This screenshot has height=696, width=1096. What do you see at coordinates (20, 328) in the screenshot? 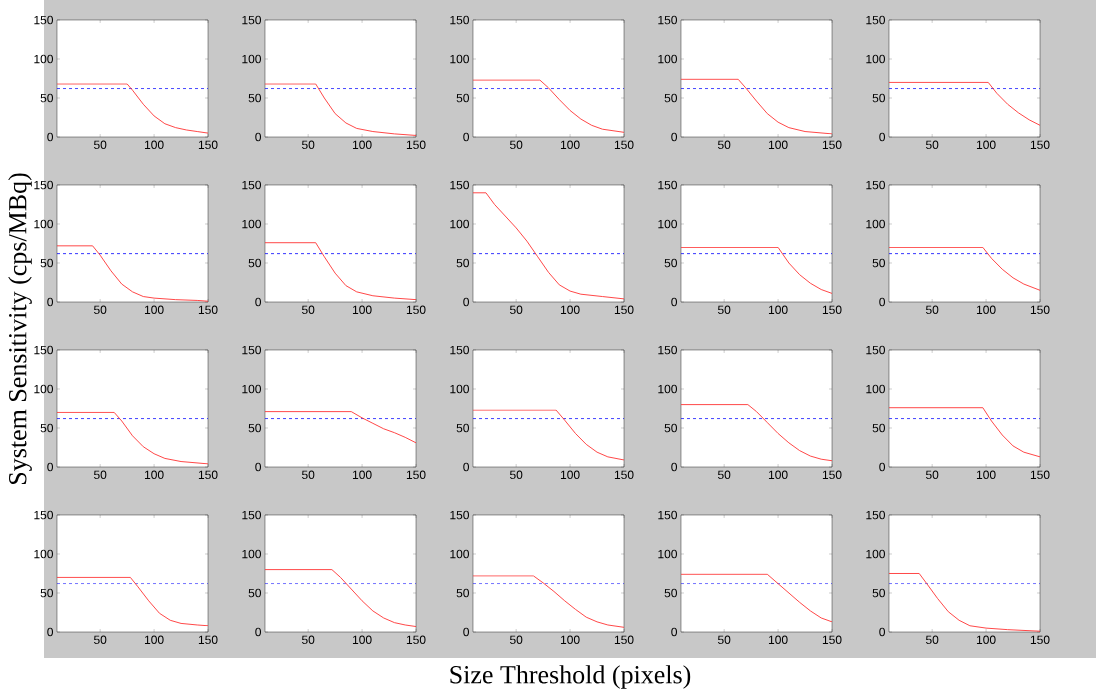
I see `text: System Sensitivity (cps/MBq)` at bounding box center [20, 328].